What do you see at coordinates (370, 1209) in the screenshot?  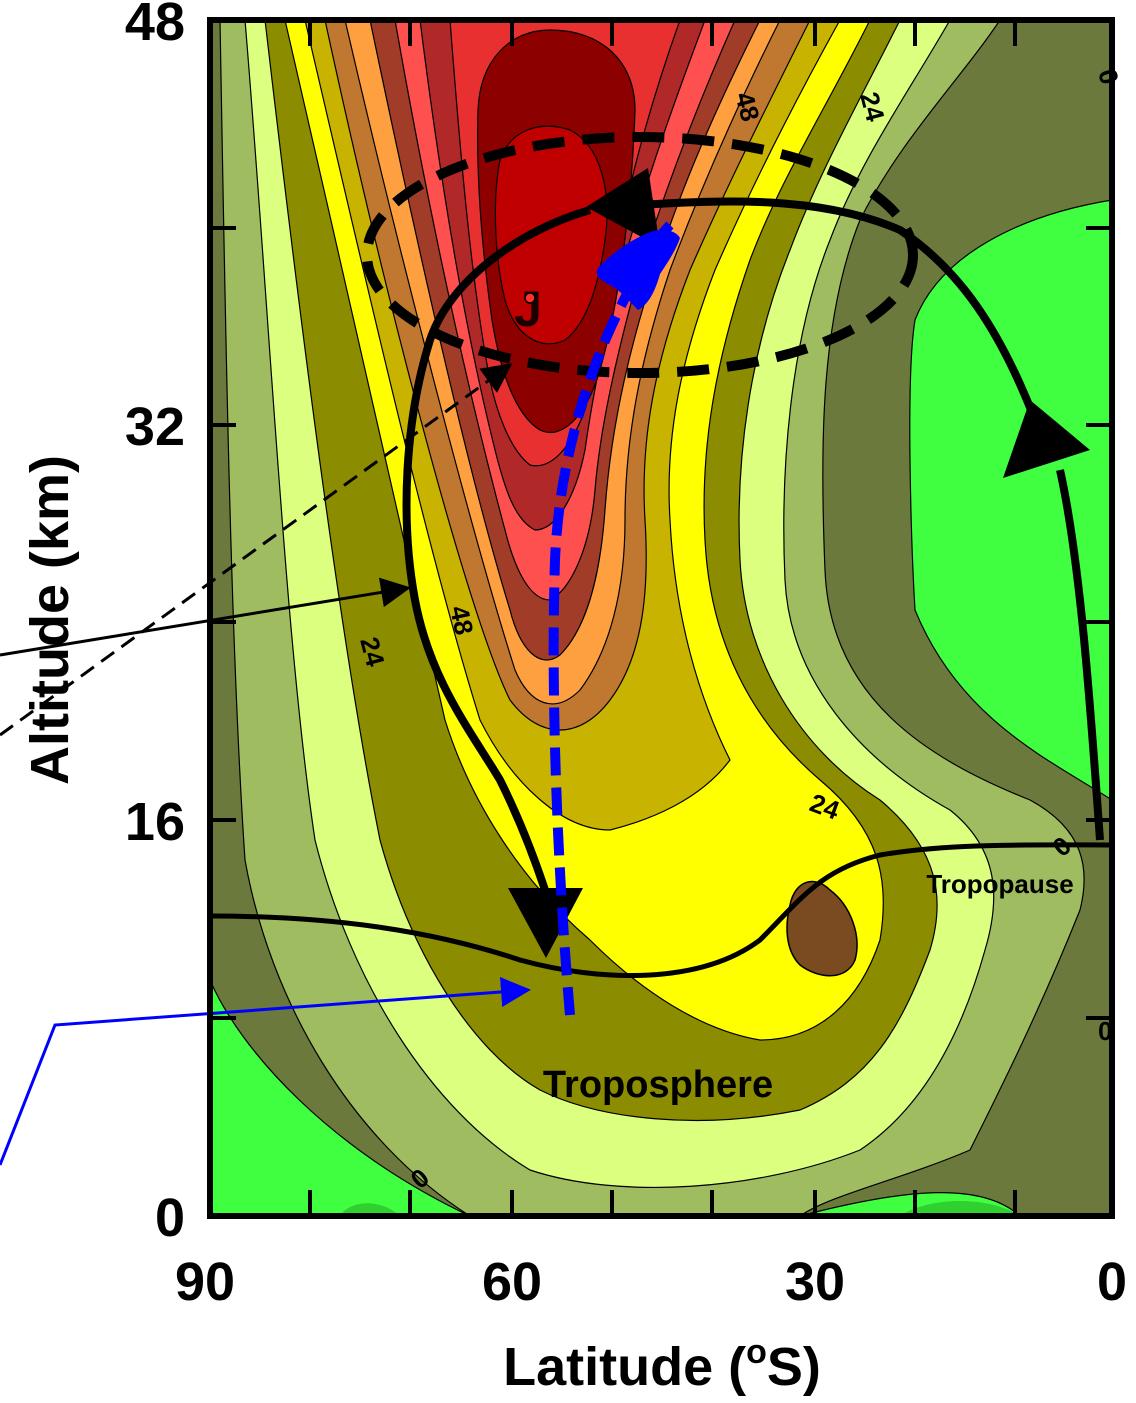 I see `band-green-bottom-left` at bounding box center [370, 1209].